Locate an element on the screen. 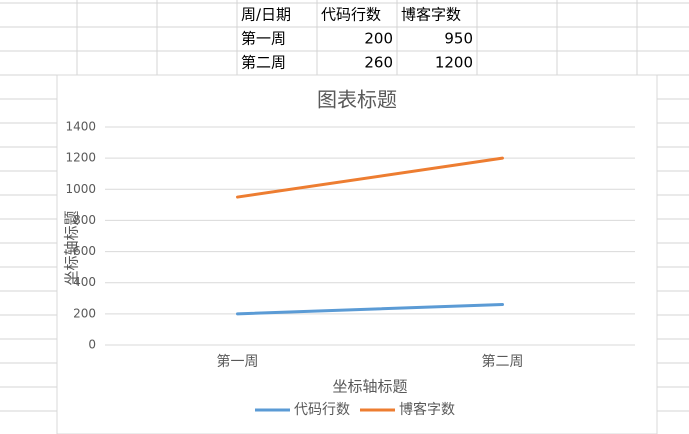 The image size is (689, 434). y-tick-label: 400 is located at coordinates (84, 282).